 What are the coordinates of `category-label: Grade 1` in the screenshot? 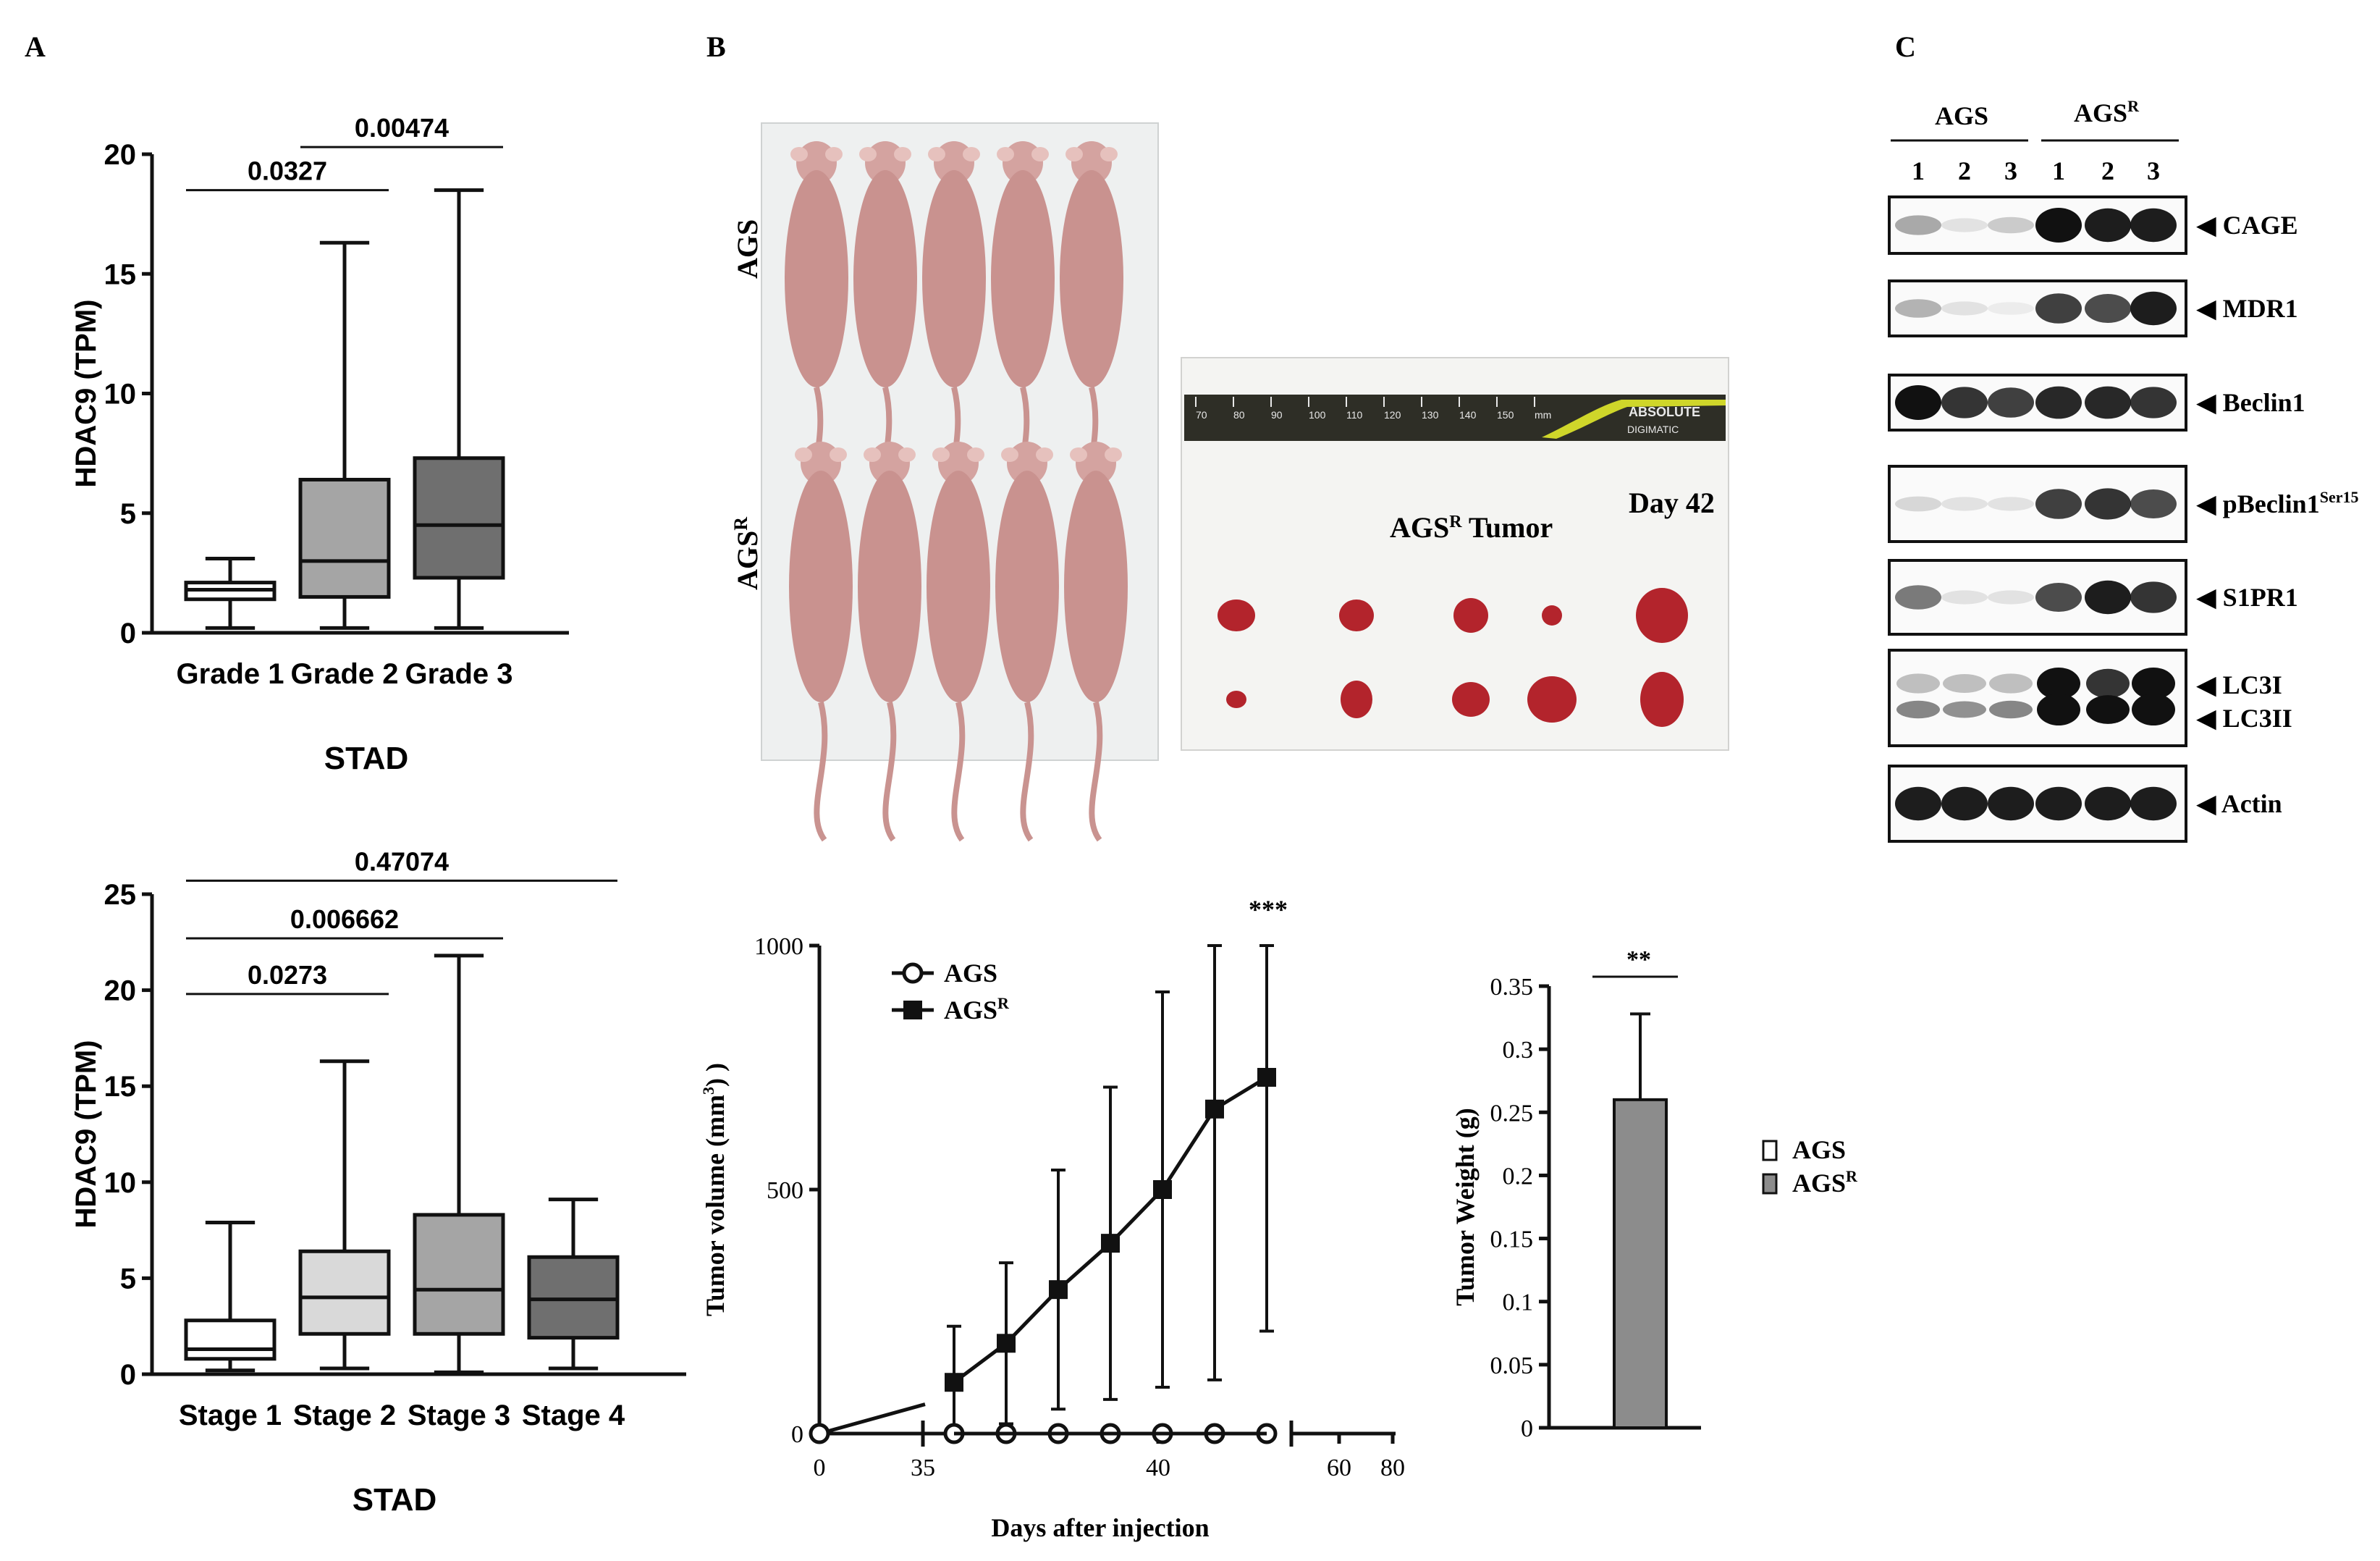 It's located at (230, 674).